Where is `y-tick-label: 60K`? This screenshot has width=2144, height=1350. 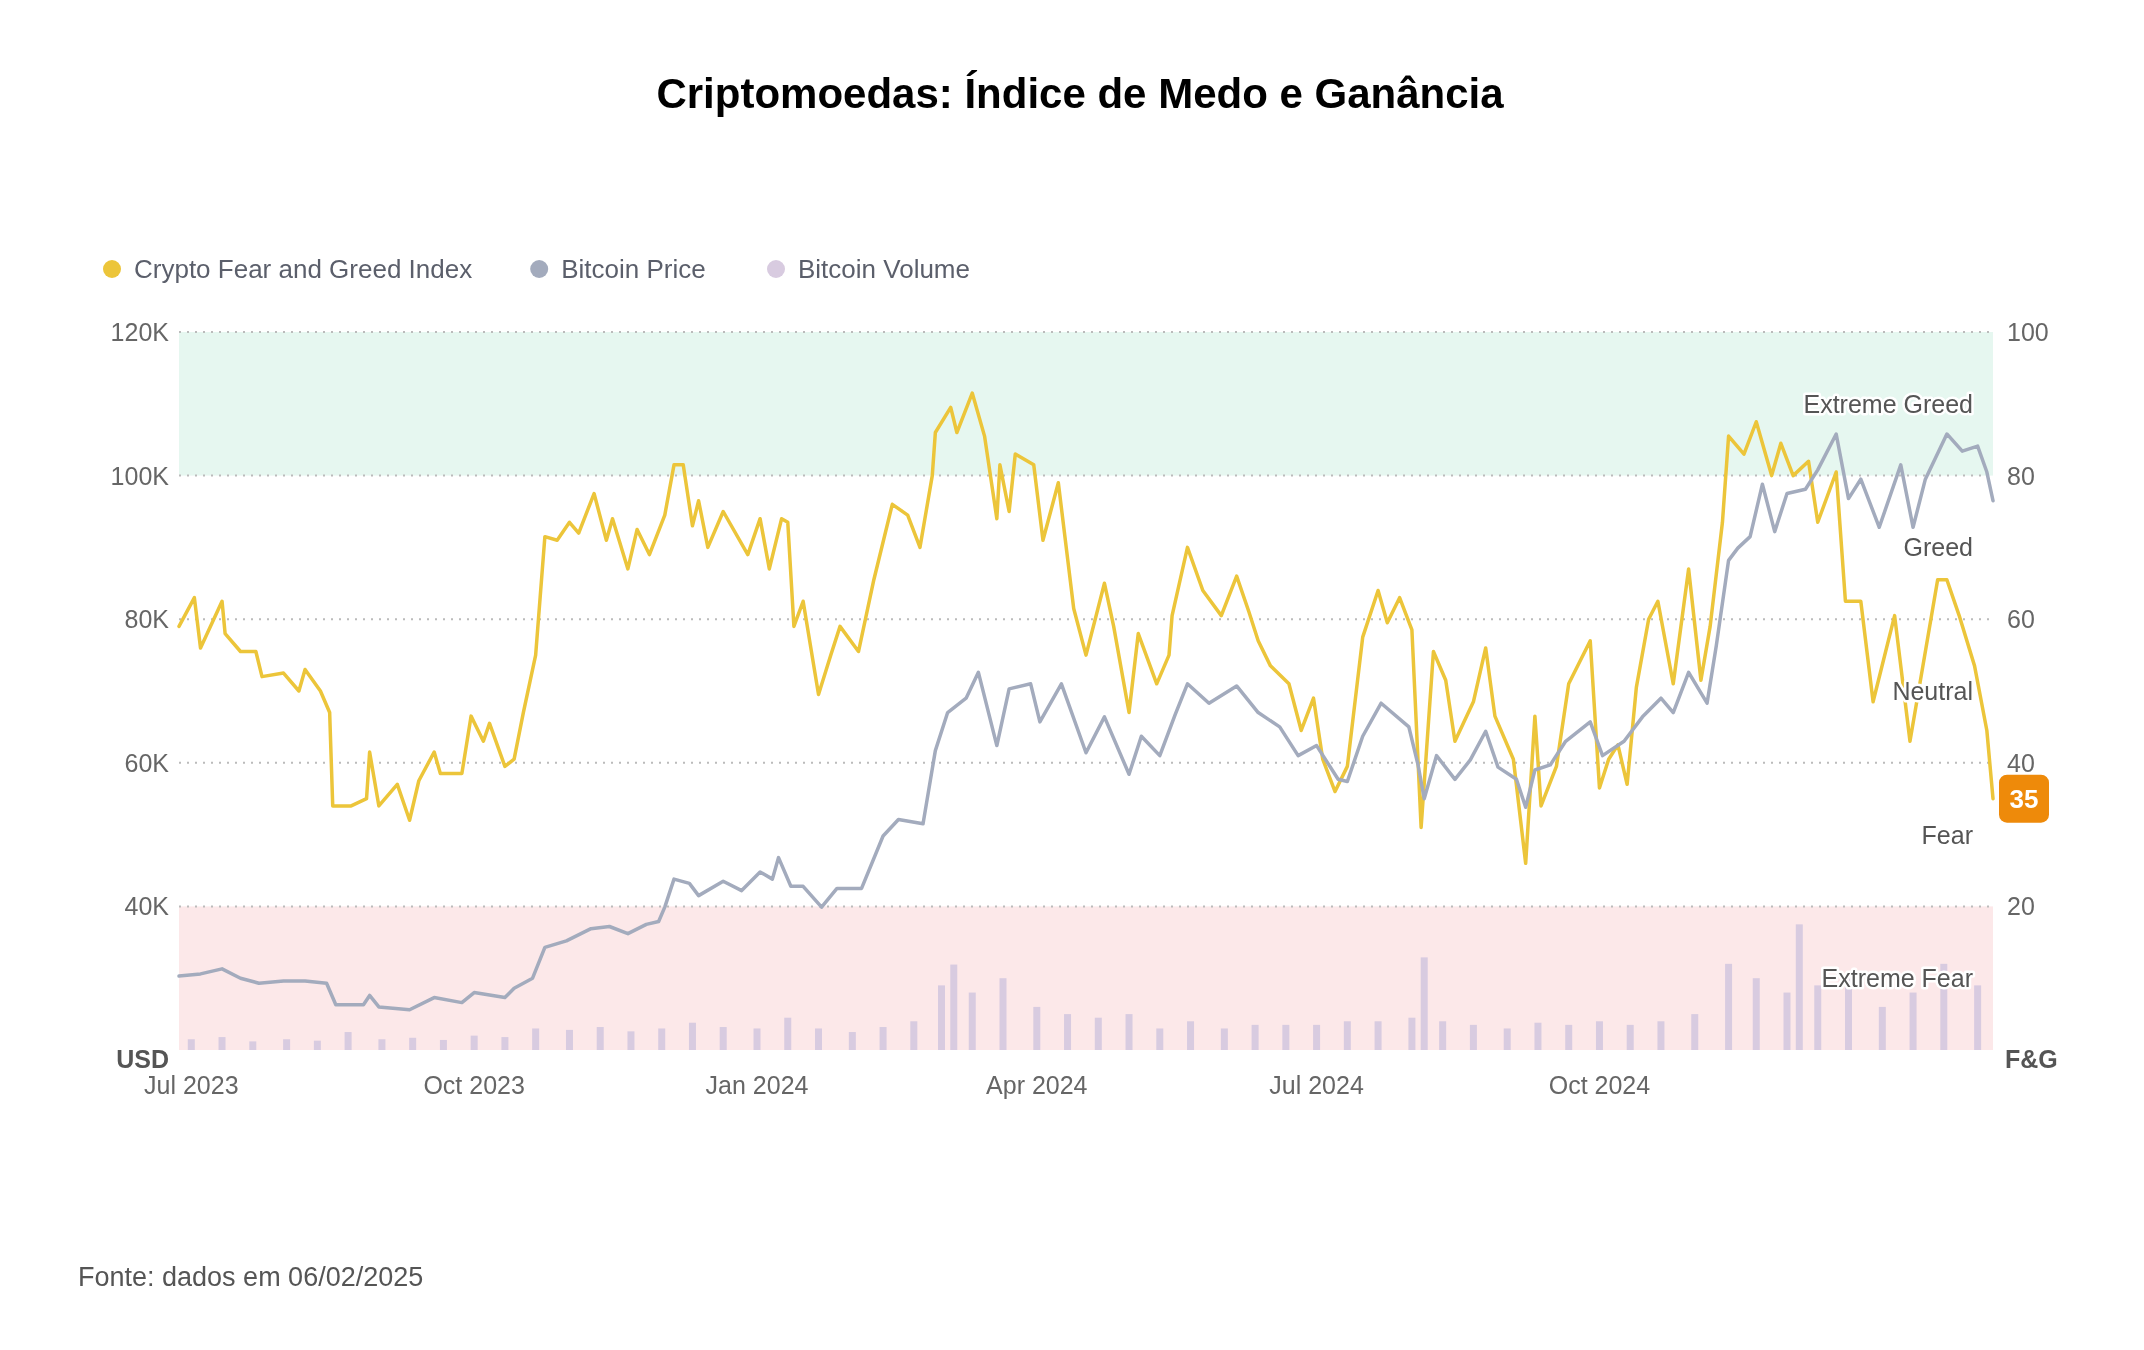 y-tick-label: 60K is located at coordinates (147, 762).